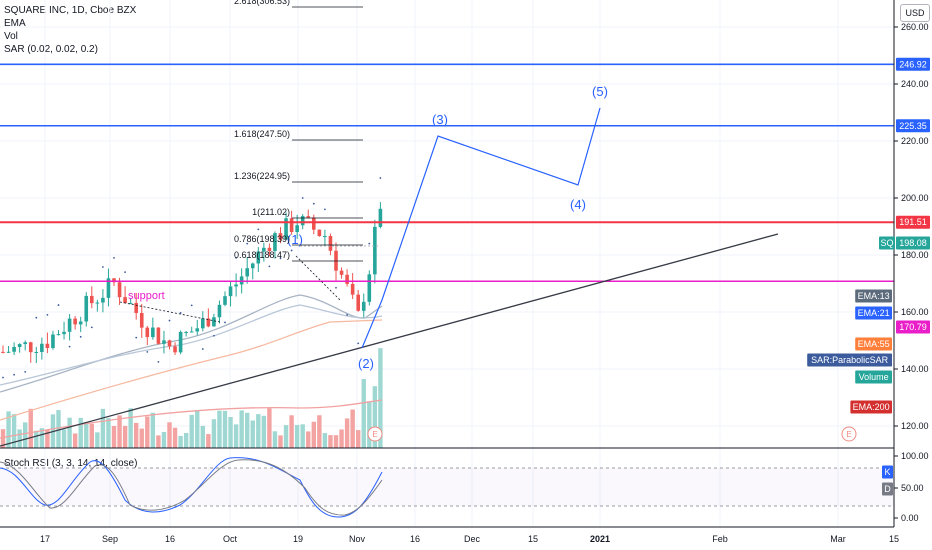  I want to click on time-tick-label: Sep, so click(110, 539).